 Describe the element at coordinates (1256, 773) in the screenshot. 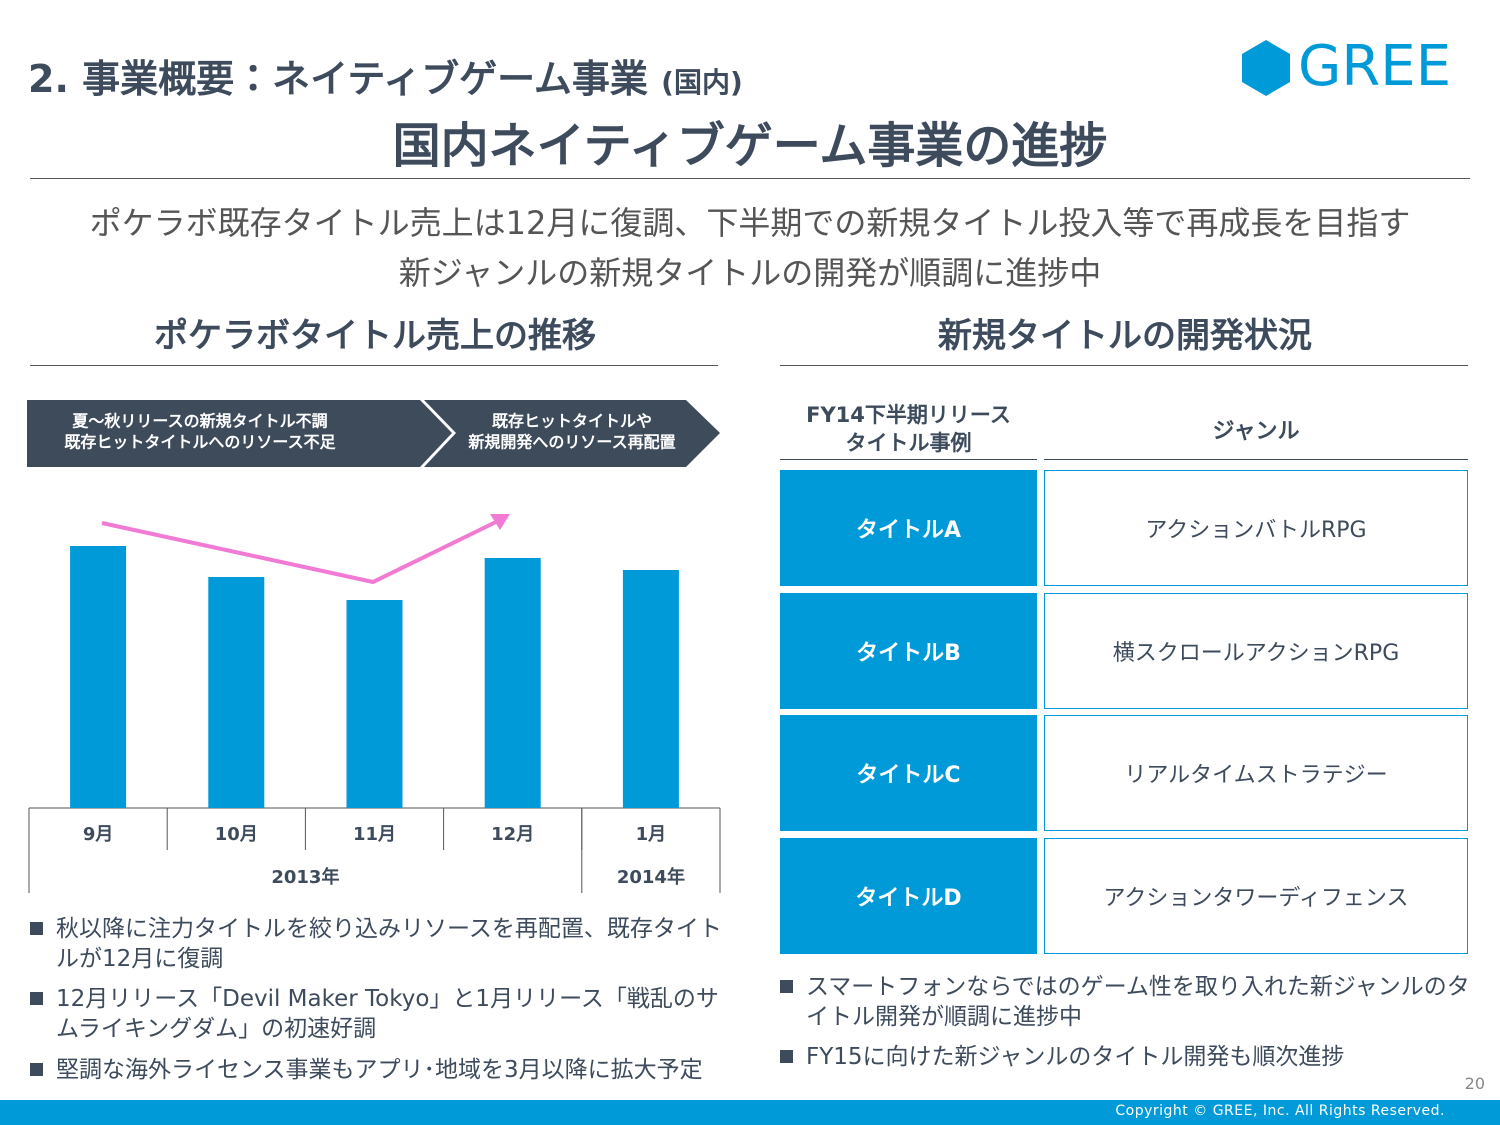

I see `genre-cell: リアルタイムストラテジー` at that location.